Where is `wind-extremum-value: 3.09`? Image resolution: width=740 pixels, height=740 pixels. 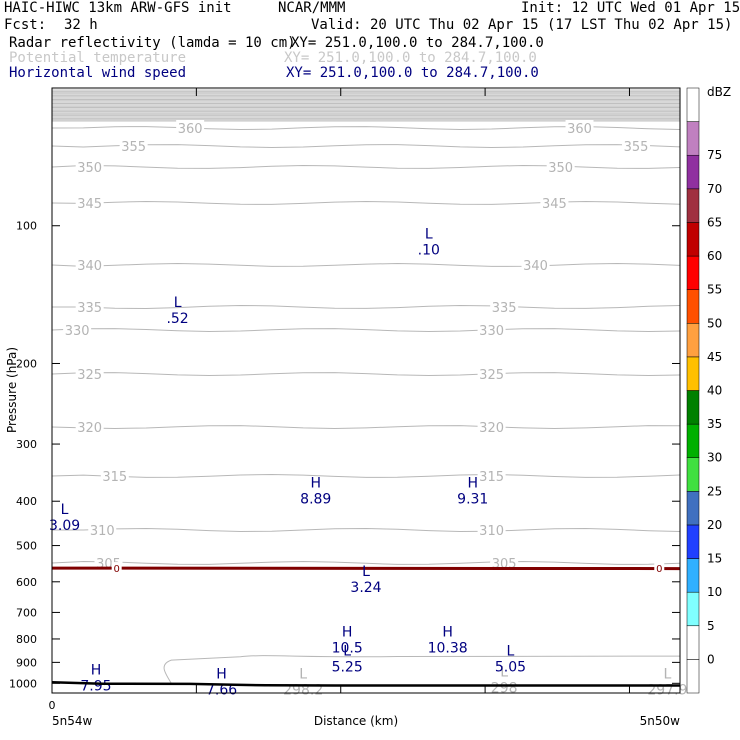
wind-extremum-value: 3.09 is located at coordinates (64, 526).